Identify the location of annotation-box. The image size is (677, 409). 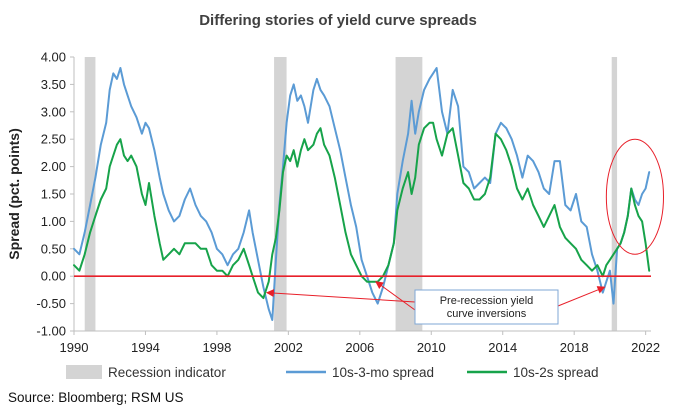
(486, 307).